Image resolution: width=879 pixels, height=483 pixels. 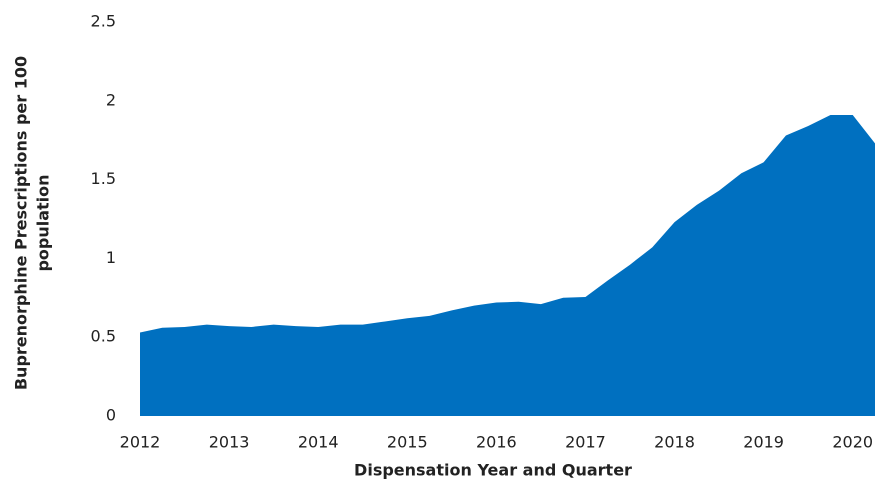 I want to click on x-tick-label: 2013, so click(x=229, y=442).